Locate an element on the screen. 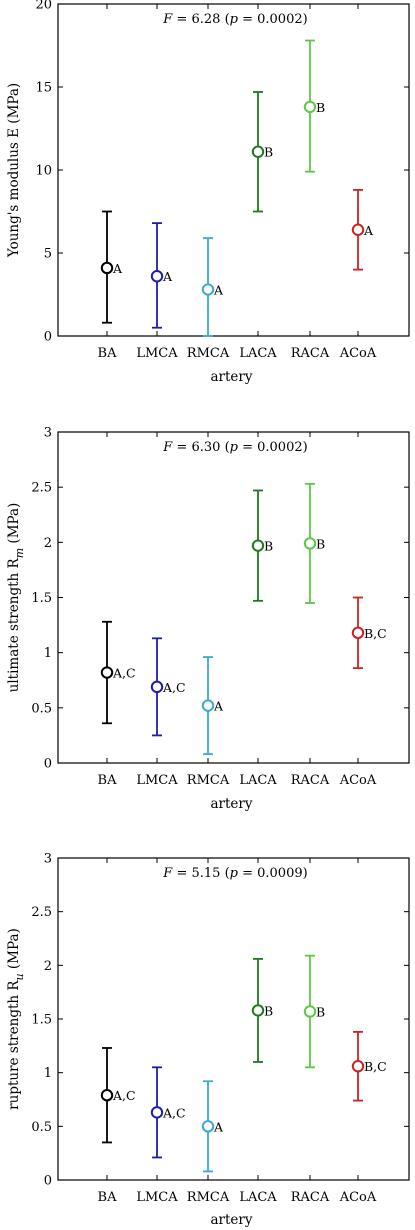  y-tick-label: 15 is located at coordinates (43, 88).